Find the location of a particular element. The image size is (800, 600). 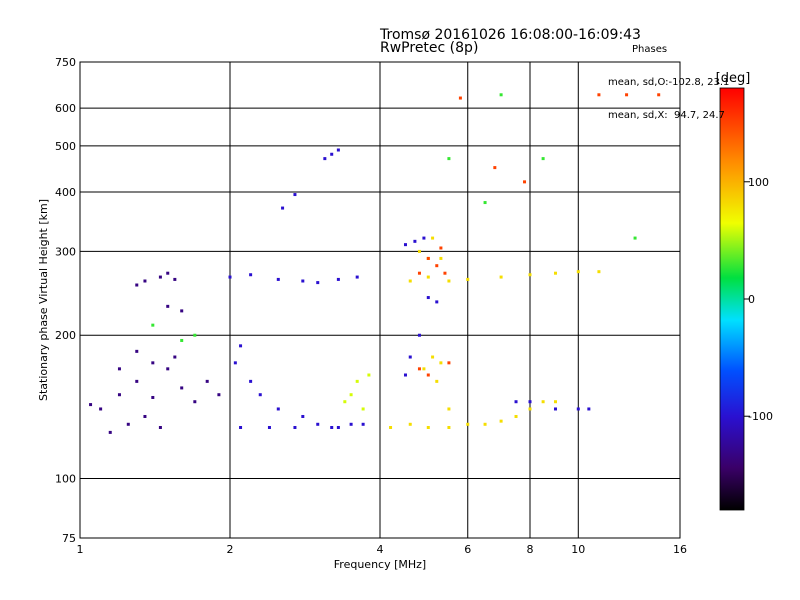

stats-heading: Phases is located at coordinates (650, 49).